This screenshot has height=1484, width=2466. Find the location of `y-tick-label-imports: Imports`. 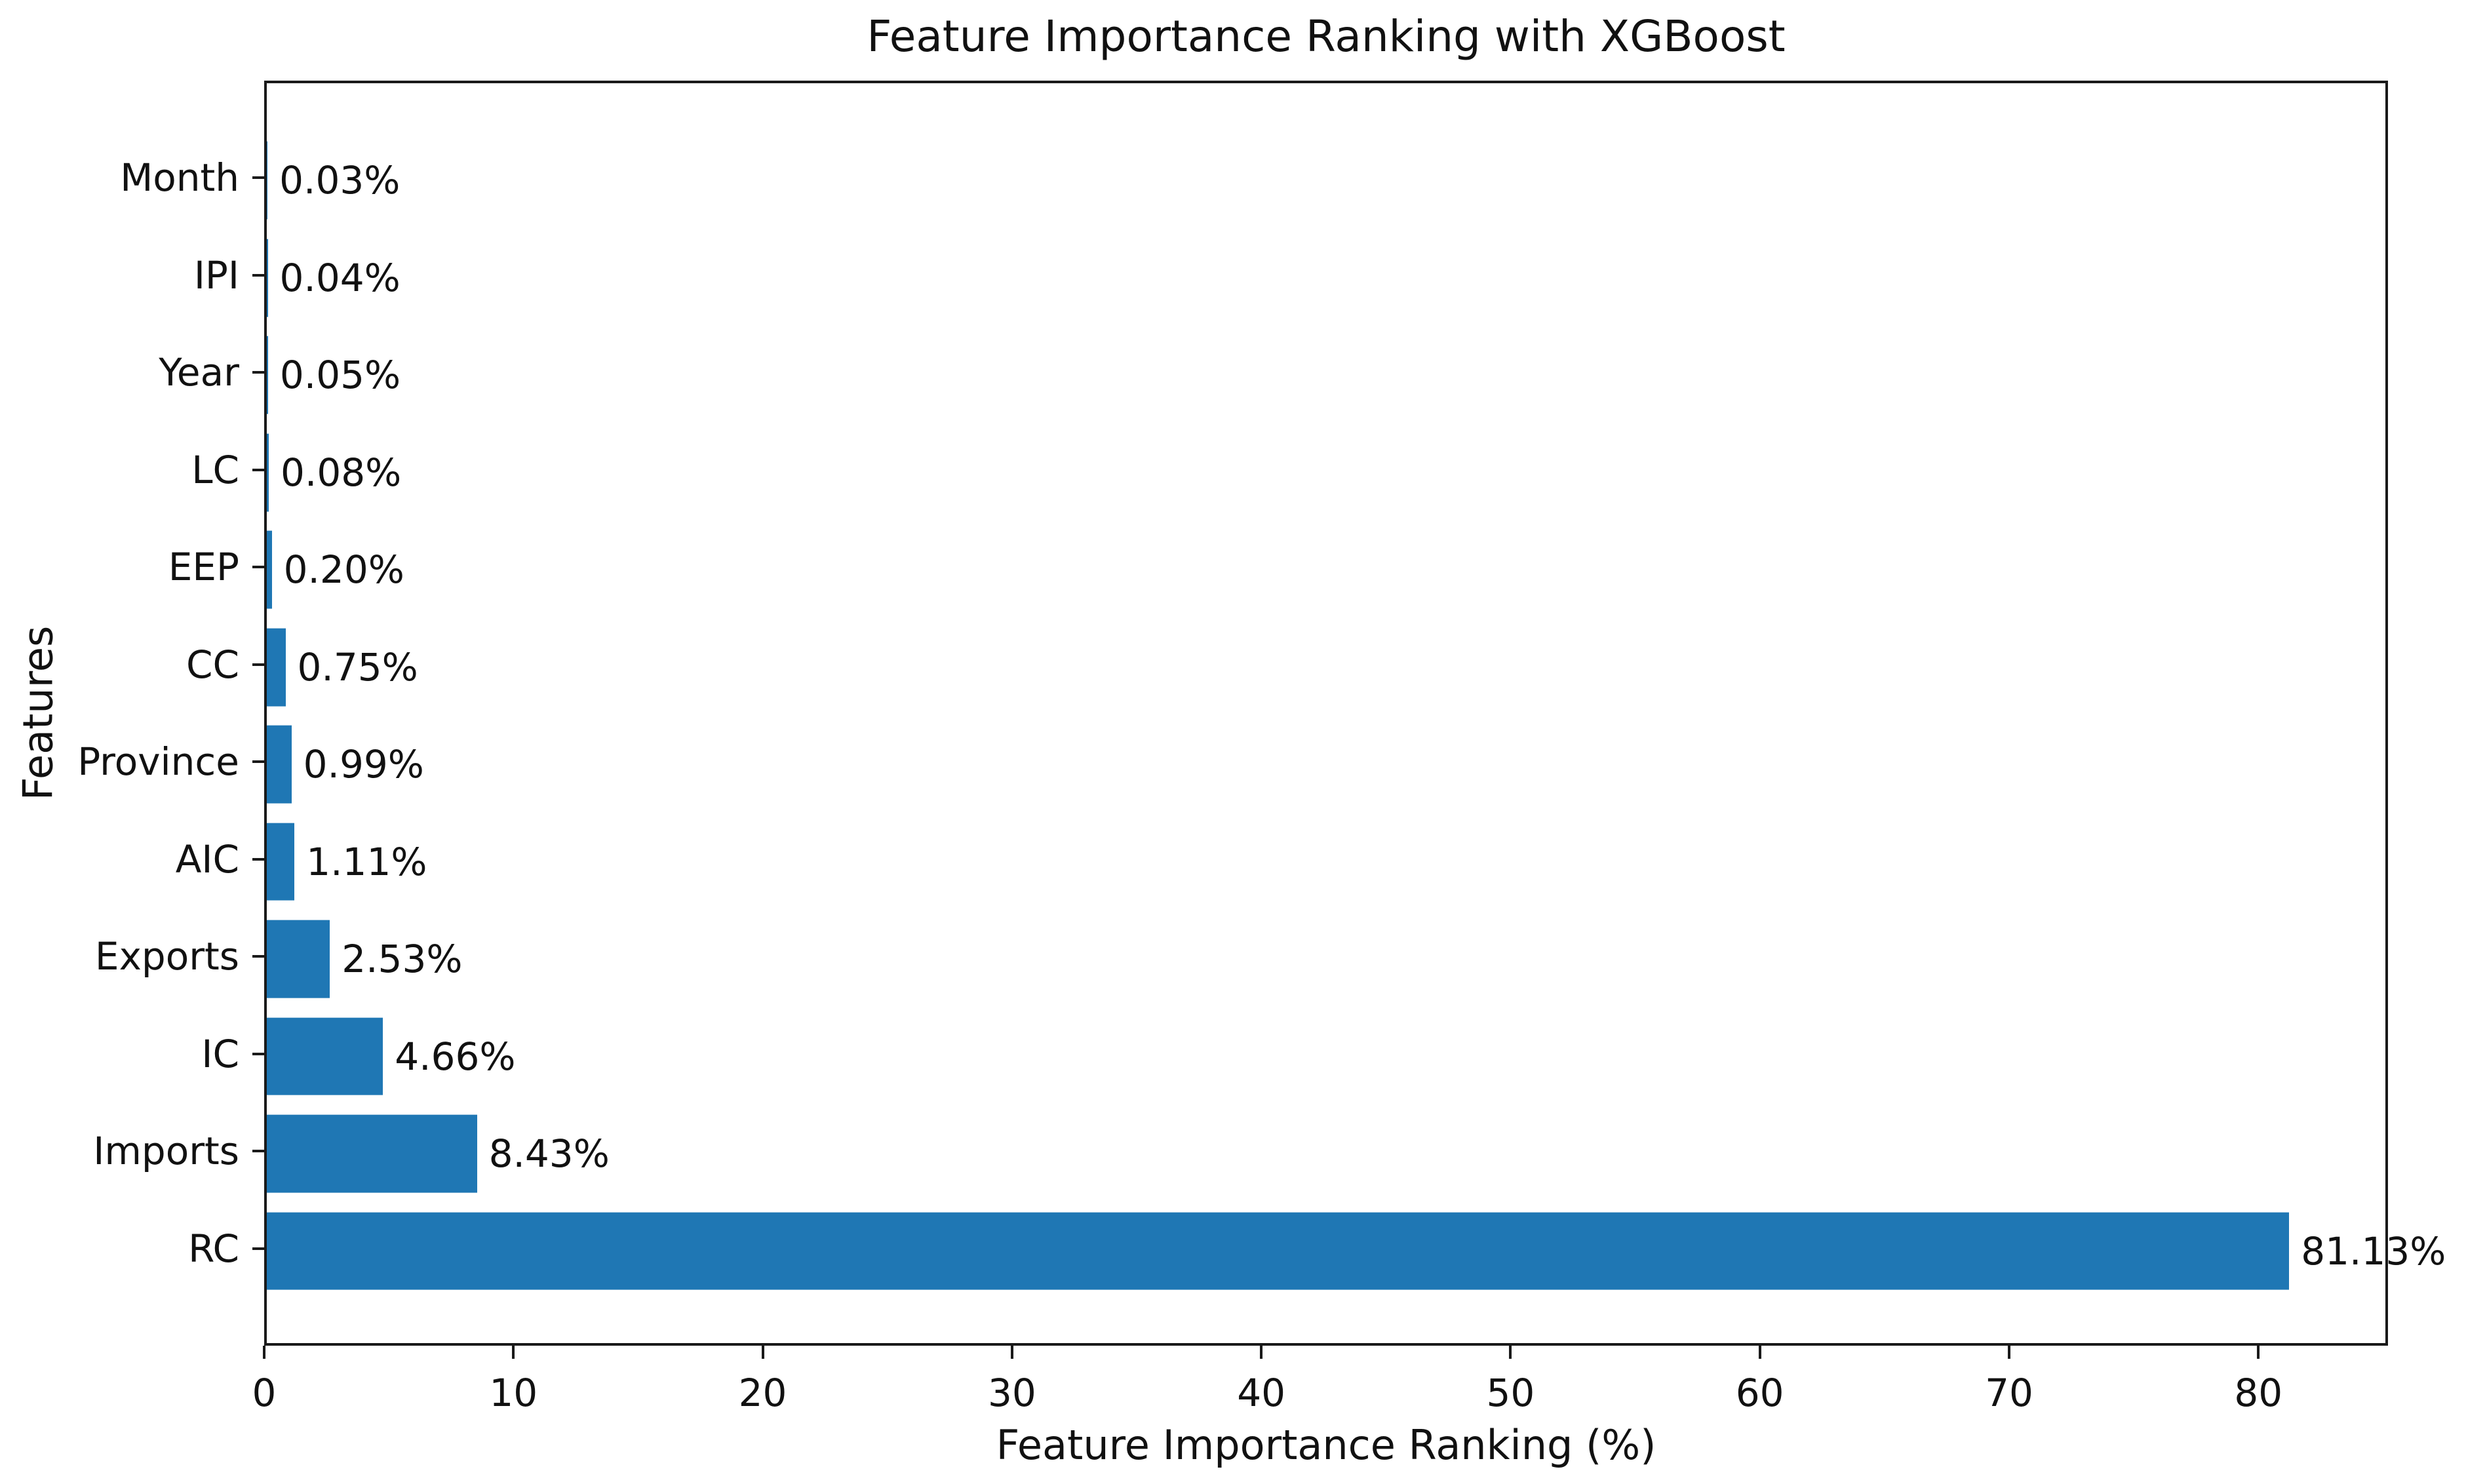

y-tick-label-imports: Imports is located at coordinates (166, 1151).